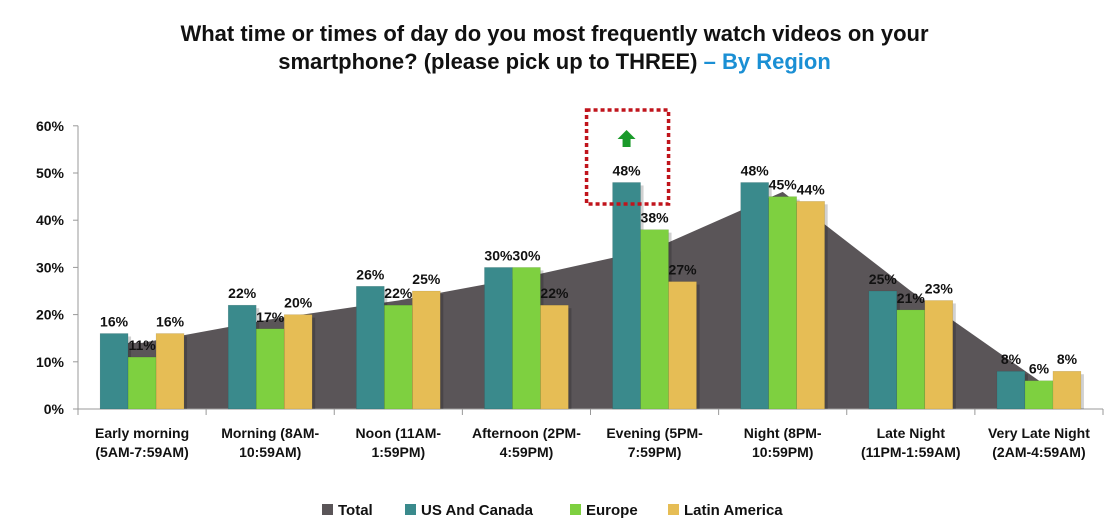 This screenshot has height=531, width=1109. Describe the element at coordinates (527, 452) in the screenshot. I see `x-tick-label: 4:59PM)` at that location.